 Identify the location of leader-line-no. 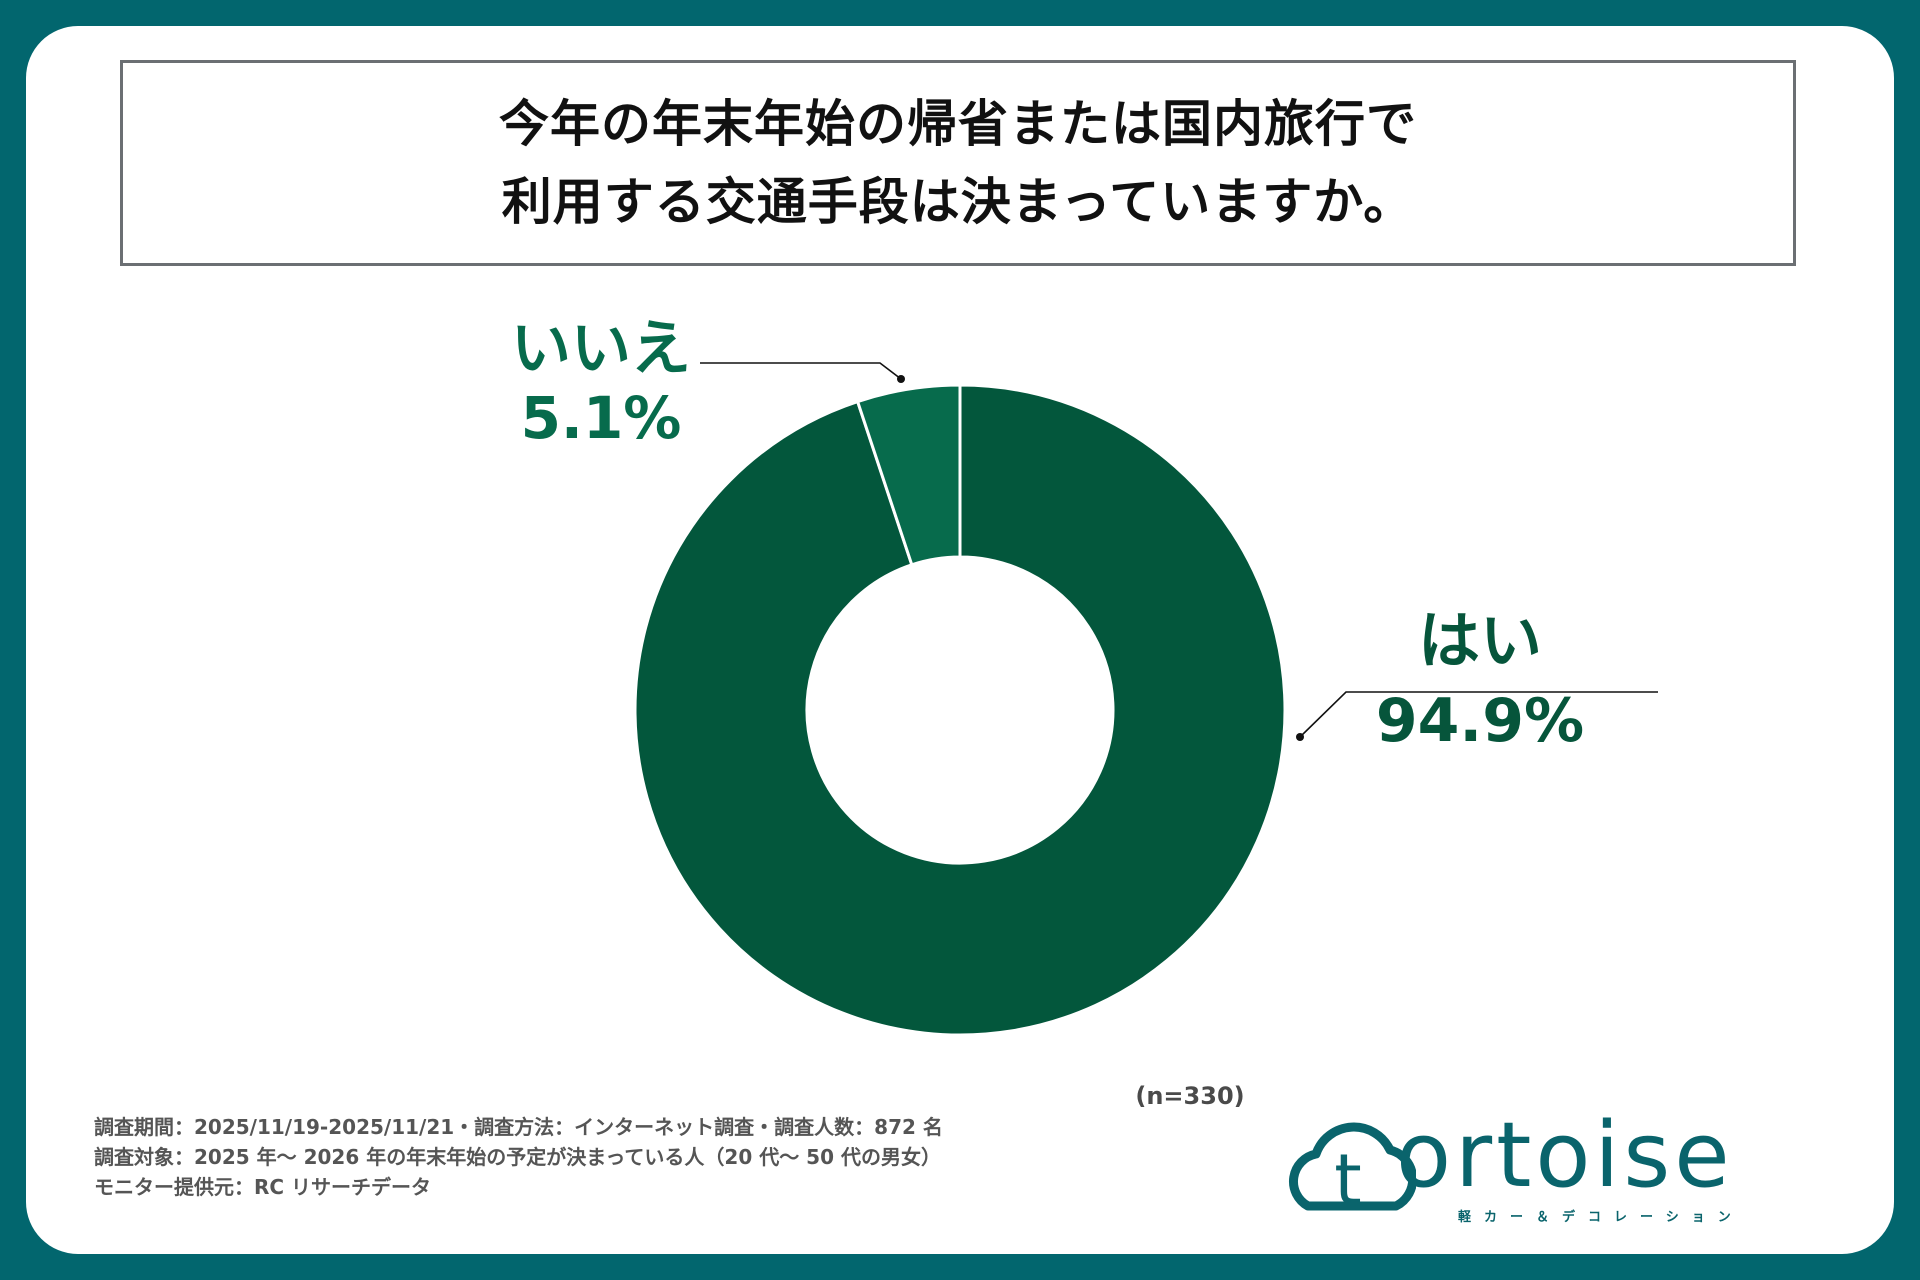
(802, 372).